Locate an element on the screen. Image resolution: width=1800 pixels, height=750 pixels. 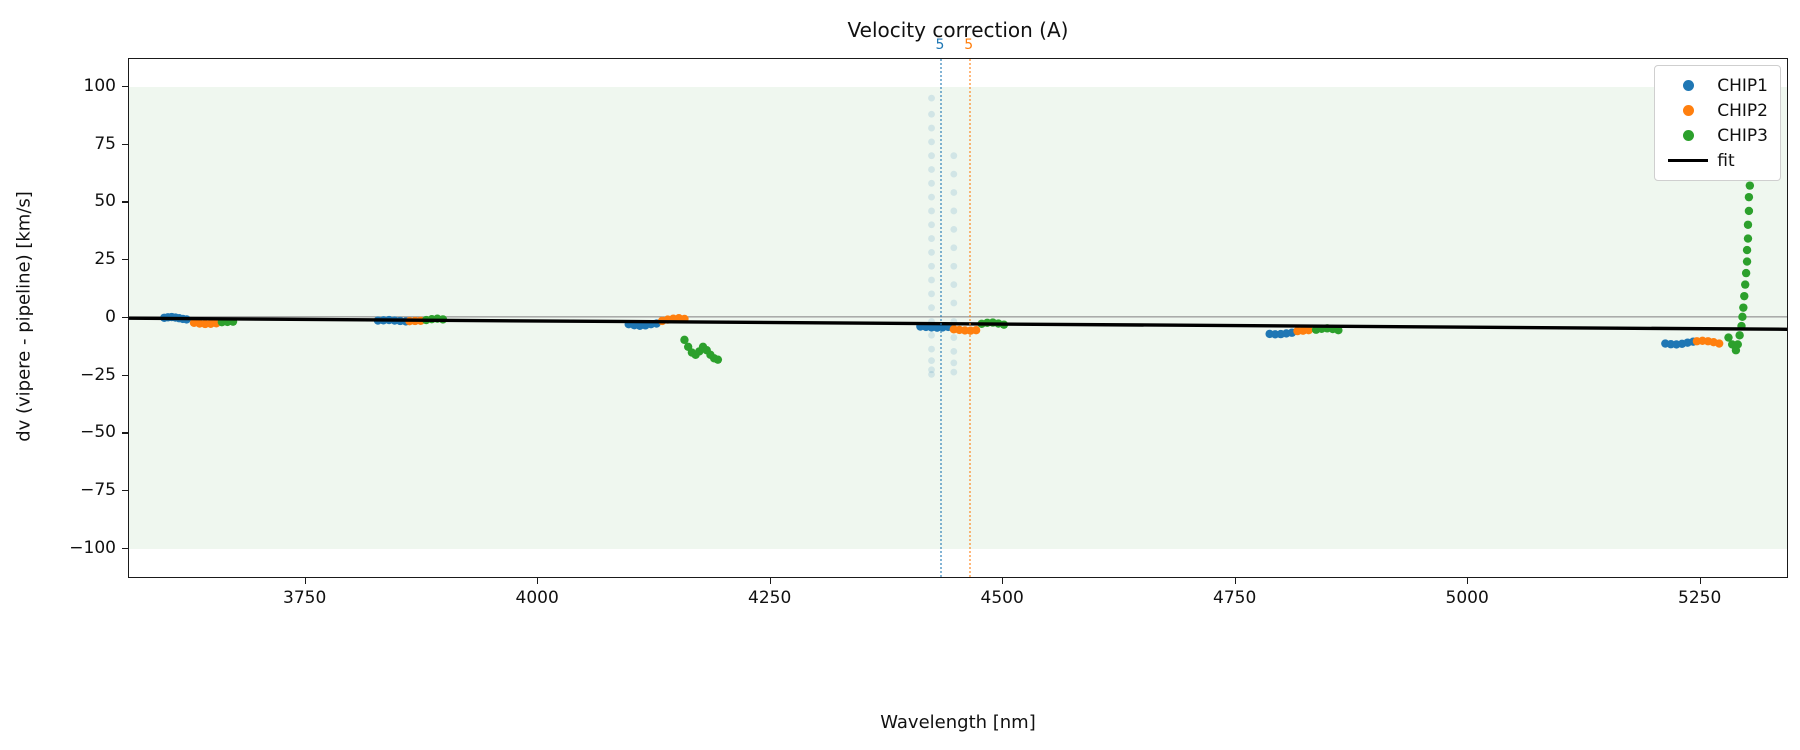
x-tick-label: 4500 is located at coordinates (1002, 598).